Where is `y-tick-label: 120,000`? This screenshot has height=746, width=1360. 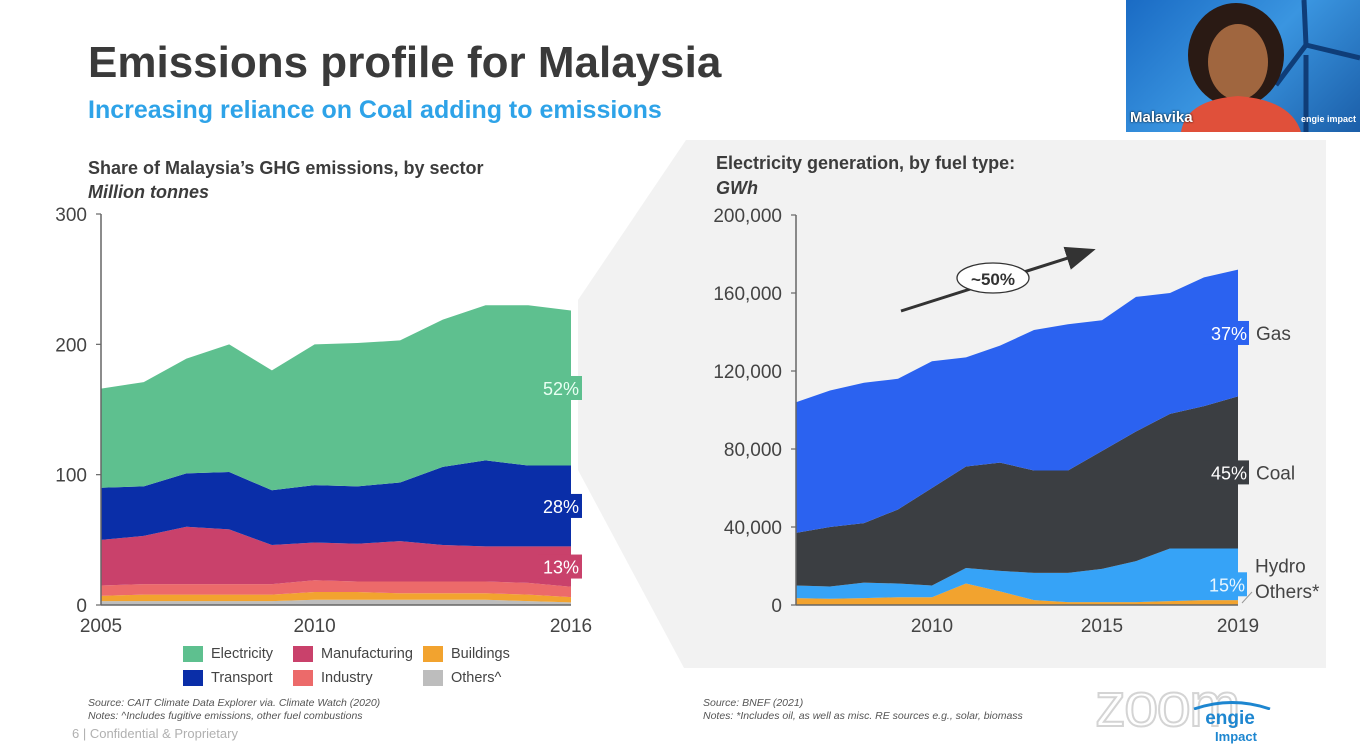 y-tick-label: 120,000 is located at coordinates (747, 372).